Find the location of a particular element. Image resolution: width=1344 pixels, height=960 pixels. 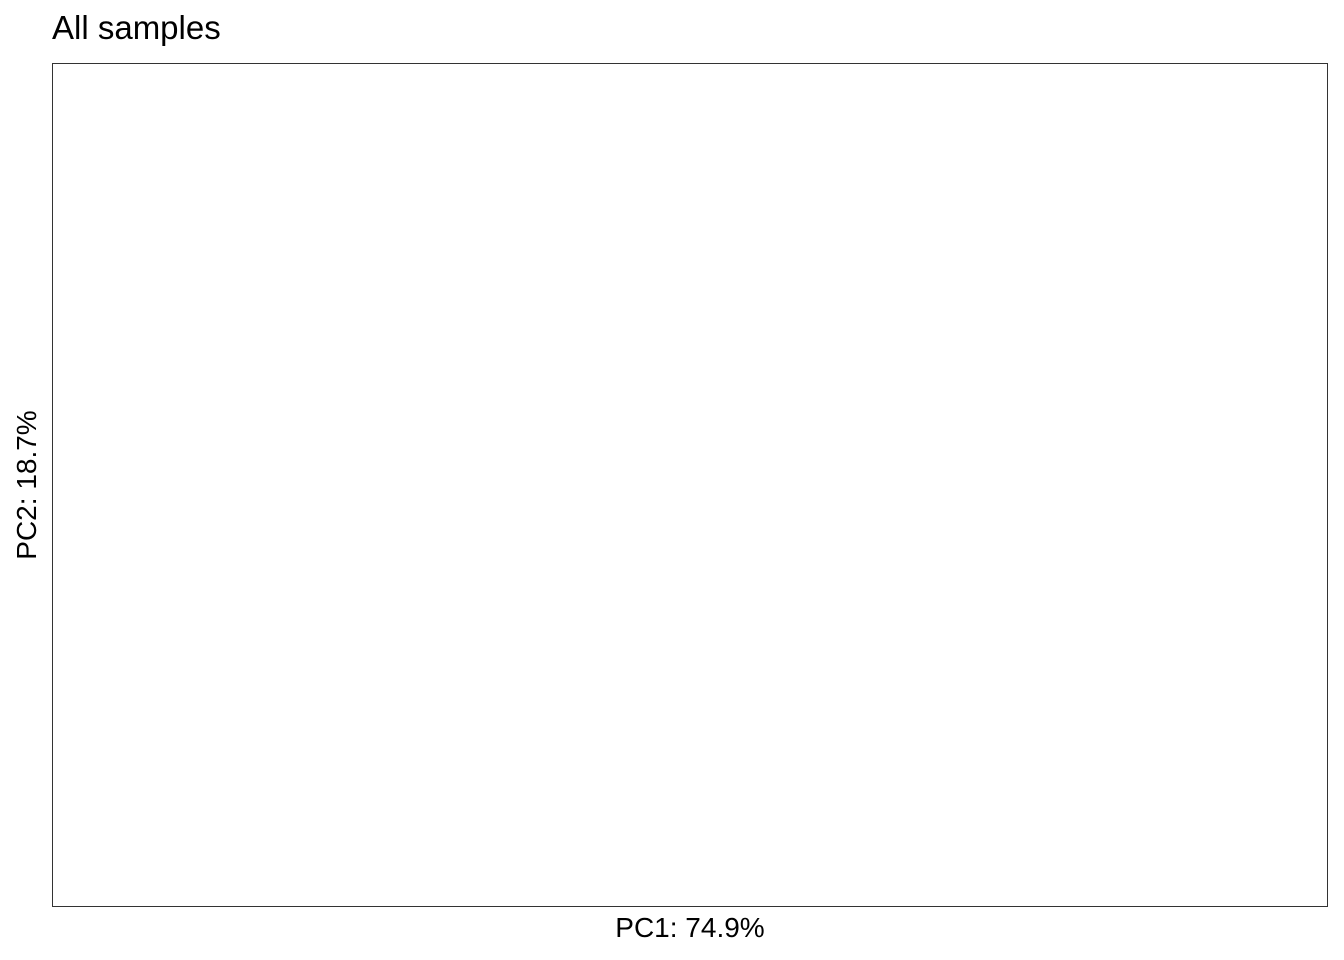

chart-title: All samples is located at coordinates (136, 27).